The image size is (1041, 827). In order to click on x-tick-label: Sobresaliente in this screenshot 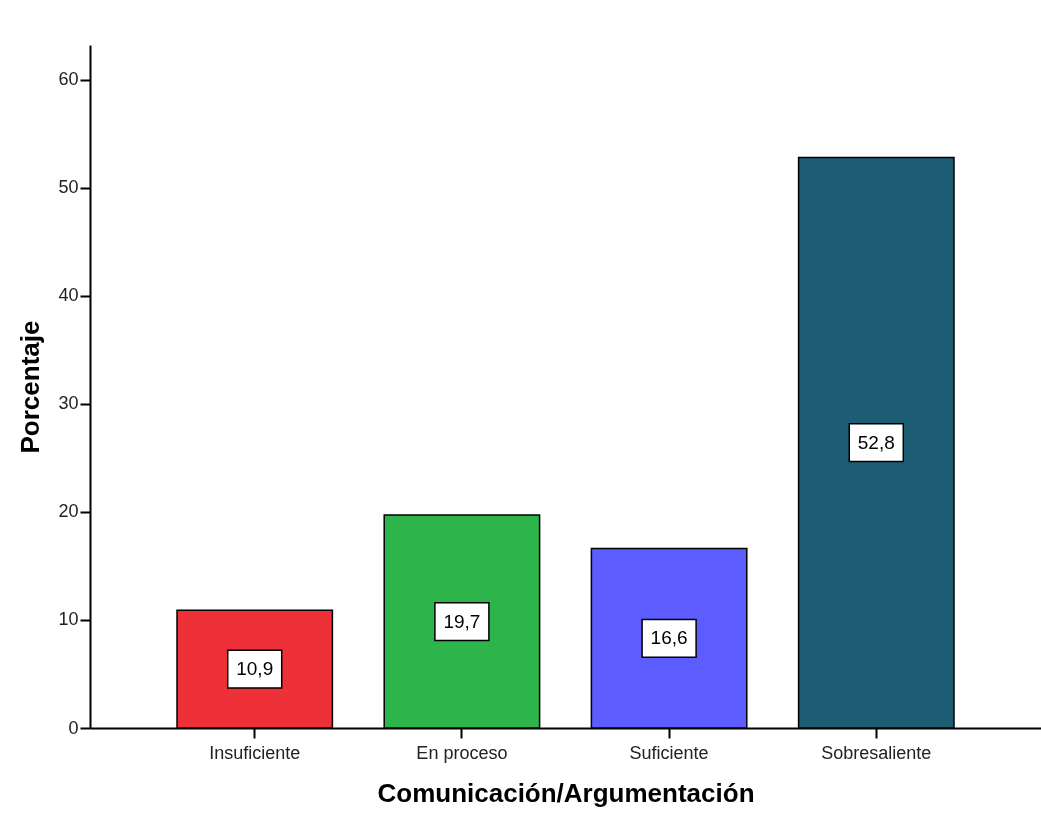, I will do `click(876, 752)`.